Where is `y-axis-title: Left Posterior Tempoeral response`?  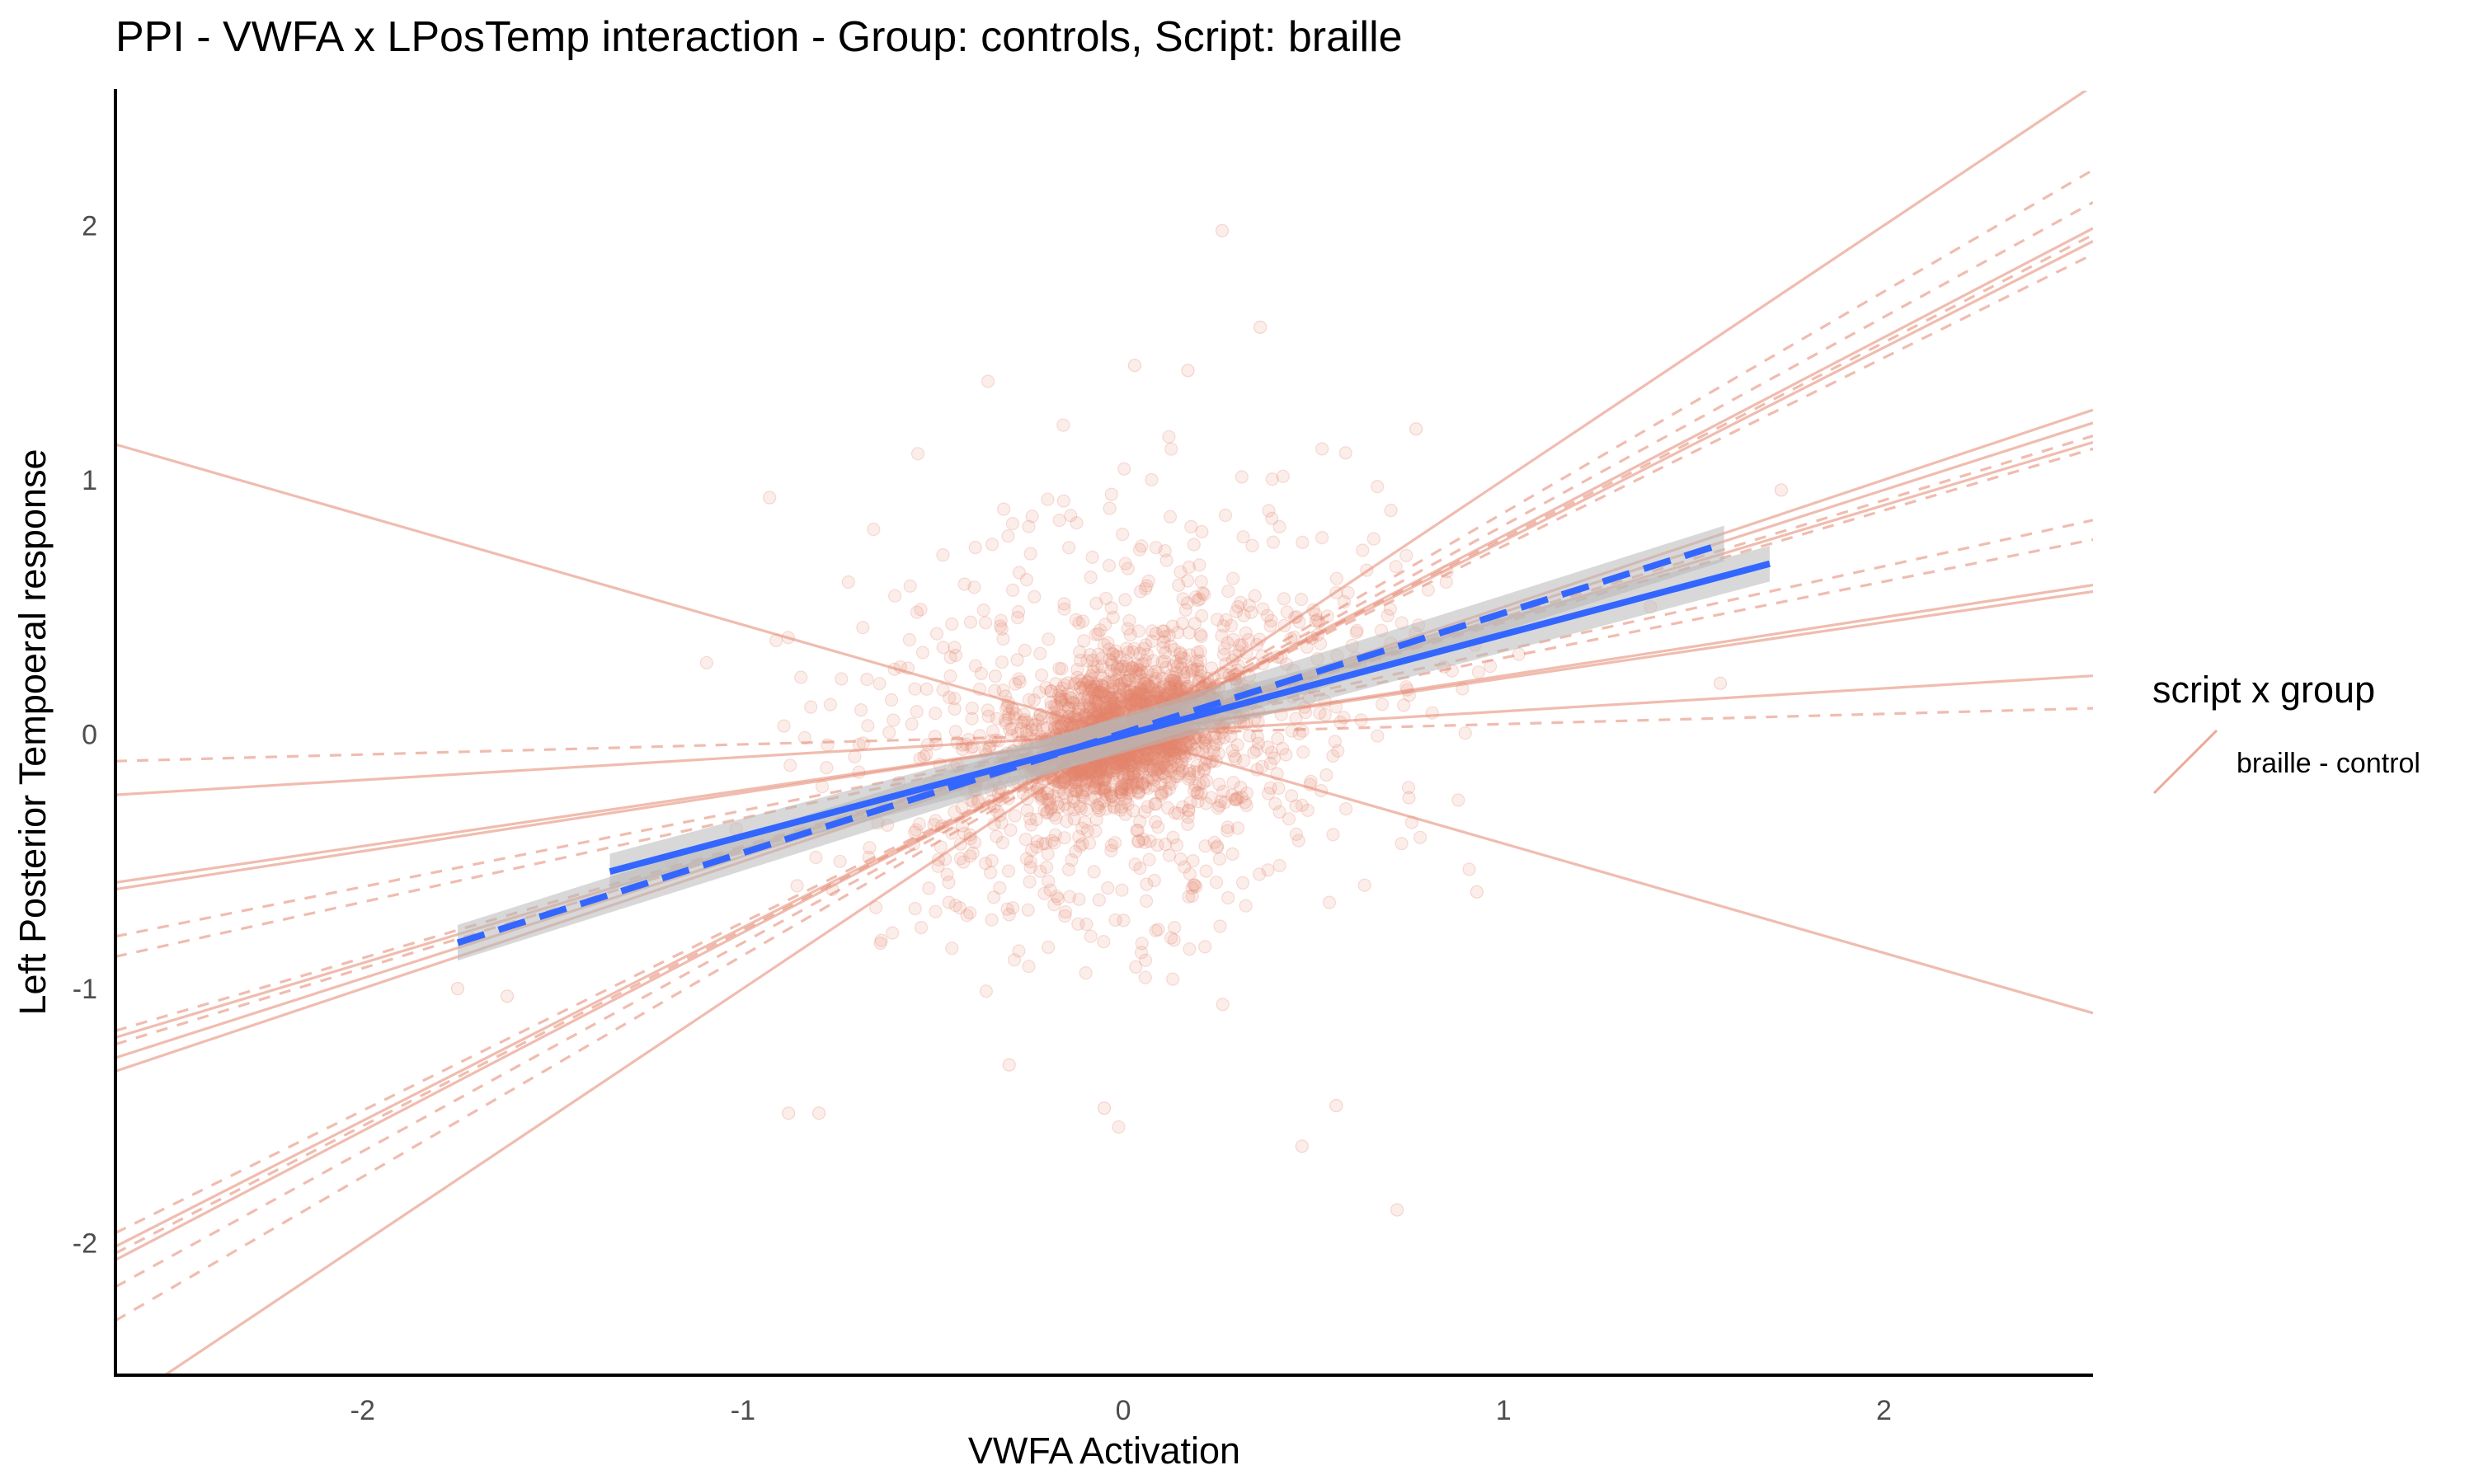
y-axis-title: Left Posterior Tempoeral response is located at coordinates (33, 731).